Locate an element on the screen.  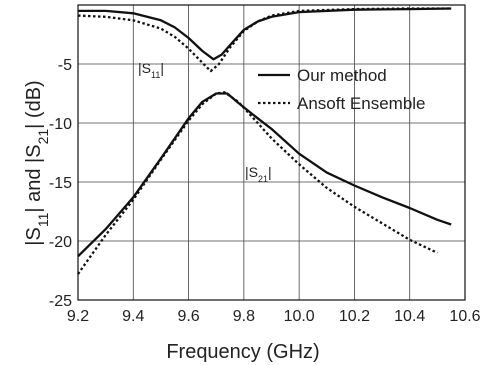
x-tick-label: 10.0 is located at coordinates (299, 316).